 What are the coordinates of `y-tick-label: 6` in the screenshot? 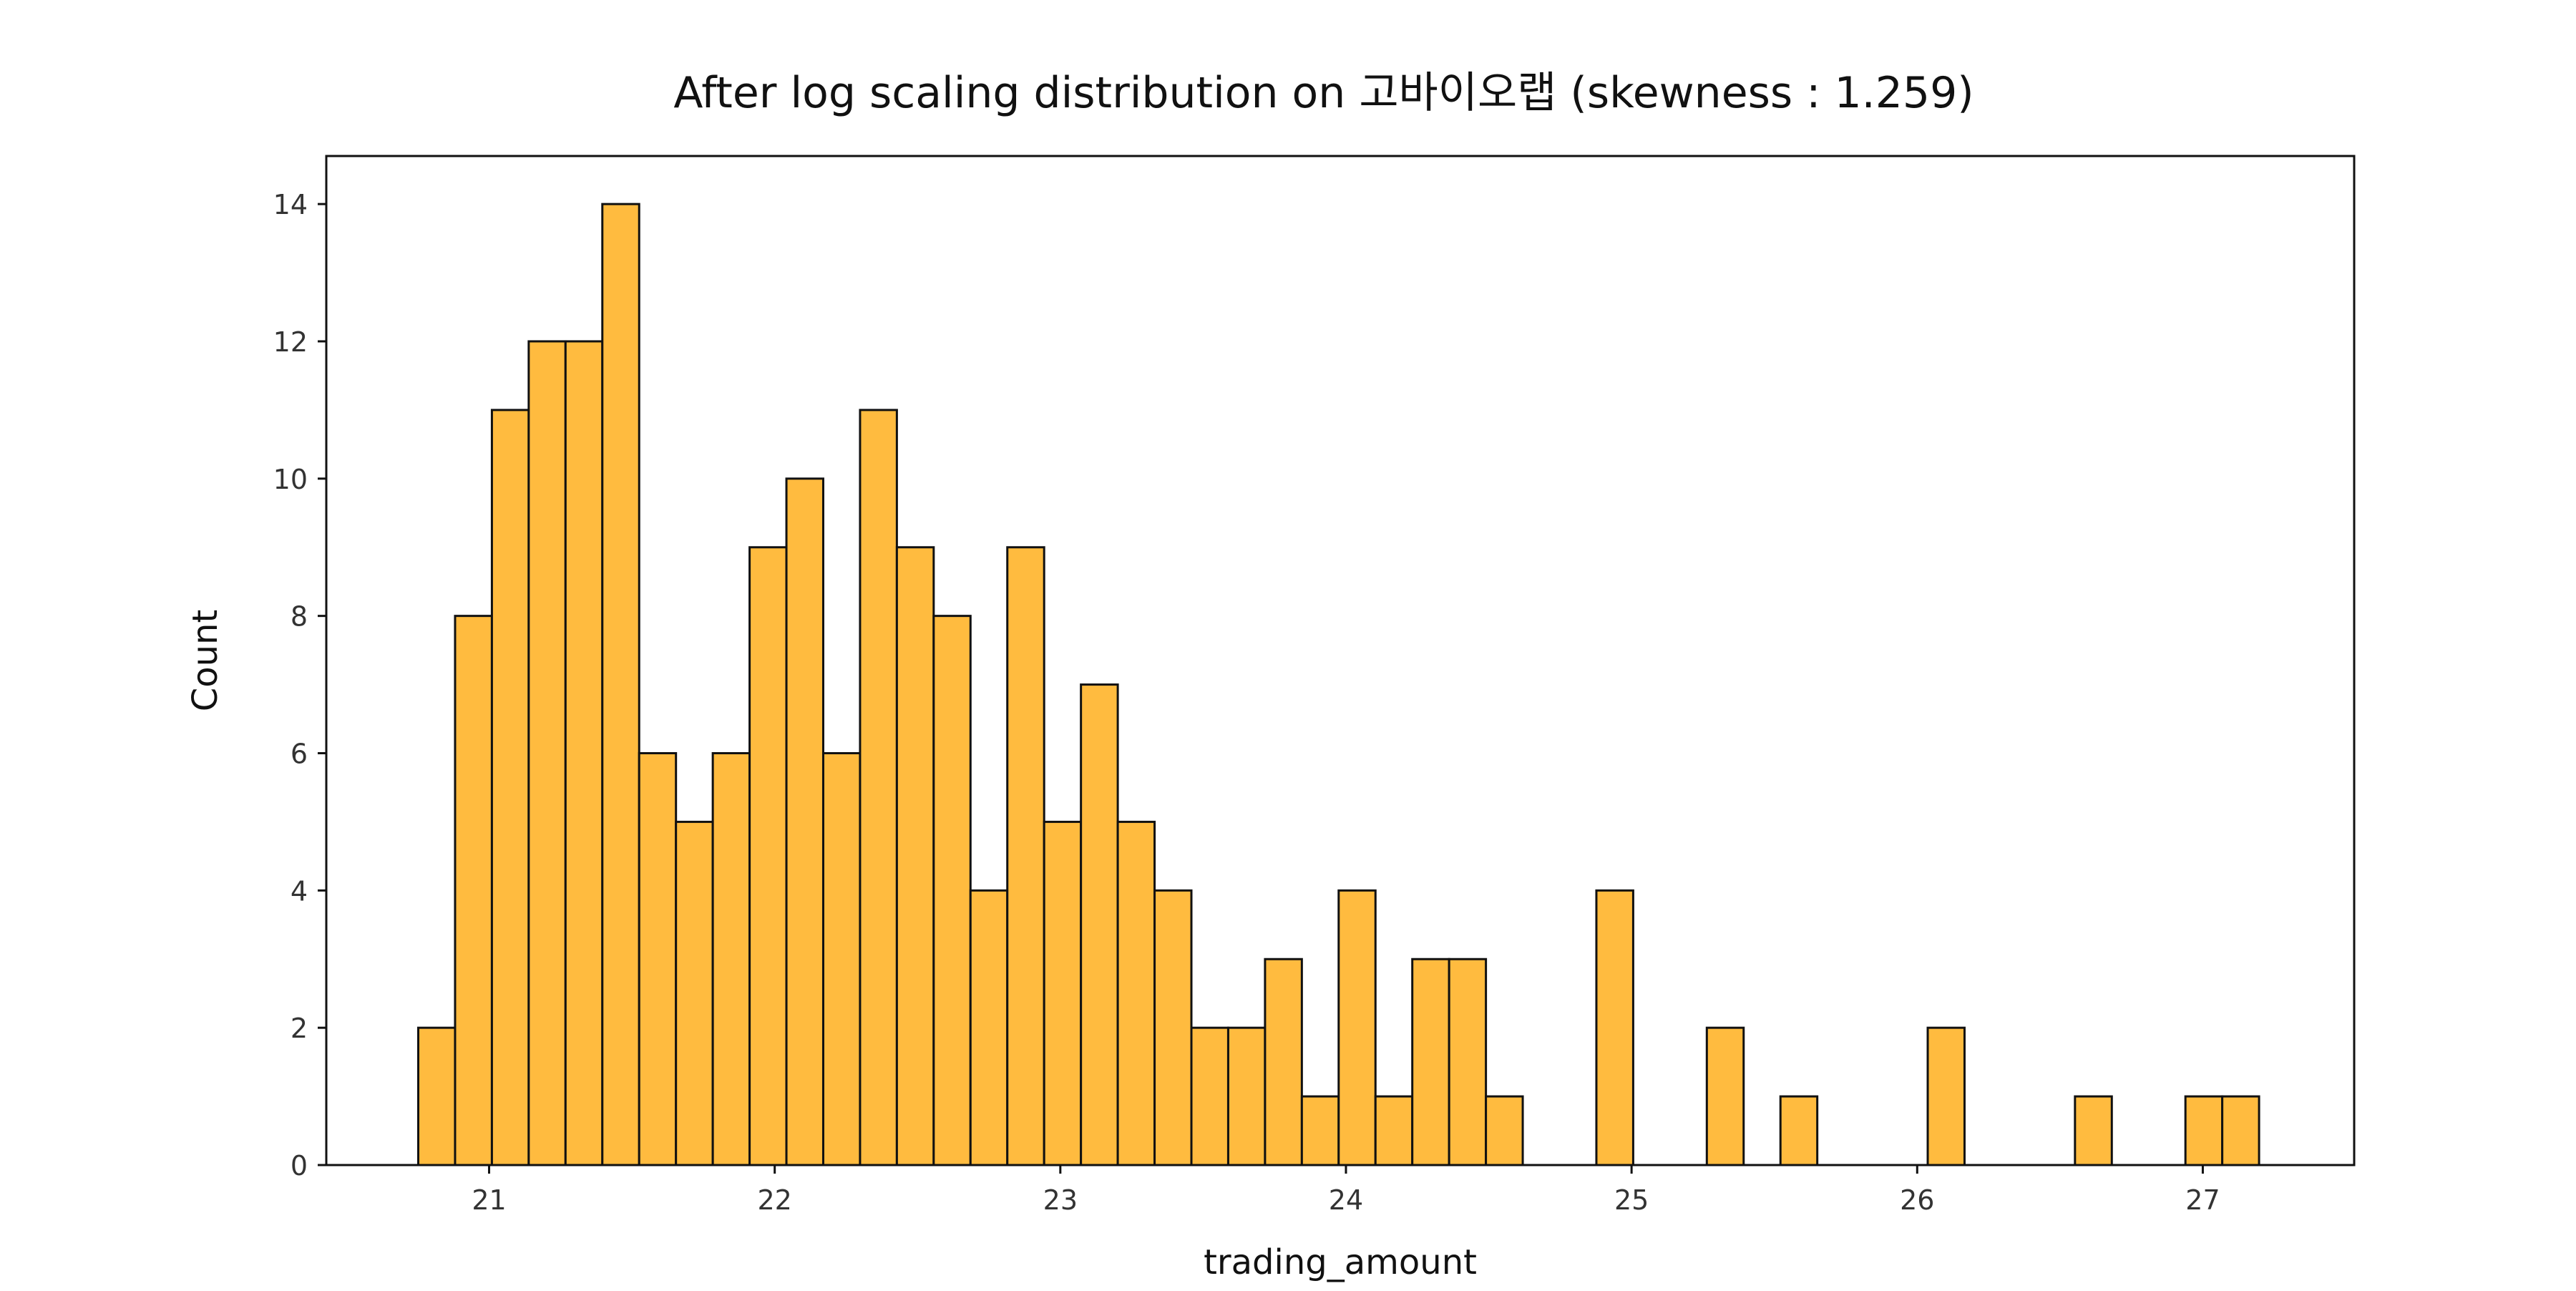 It's located at (299, 753).